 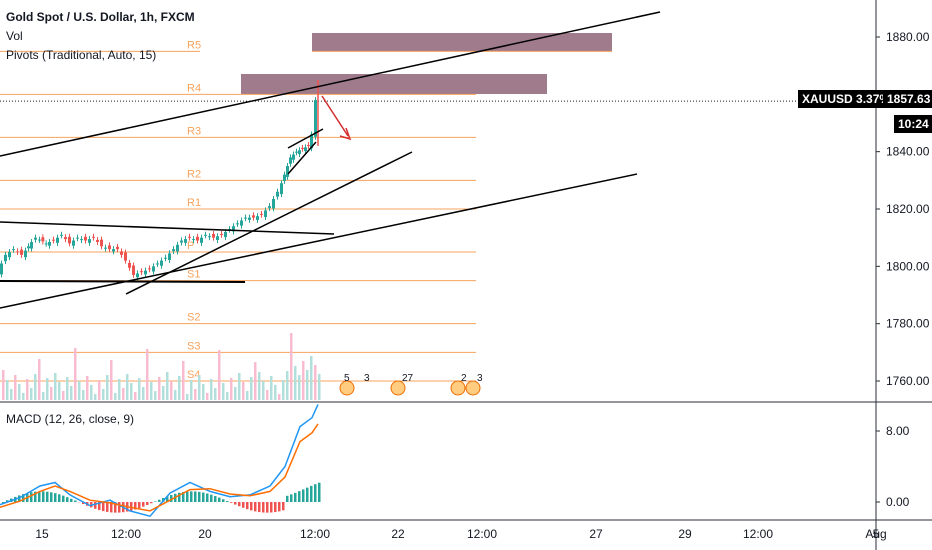 I want to click on legend-pivots: Pivots (Traditional, Auto, 15), so click(x=81, y=55).